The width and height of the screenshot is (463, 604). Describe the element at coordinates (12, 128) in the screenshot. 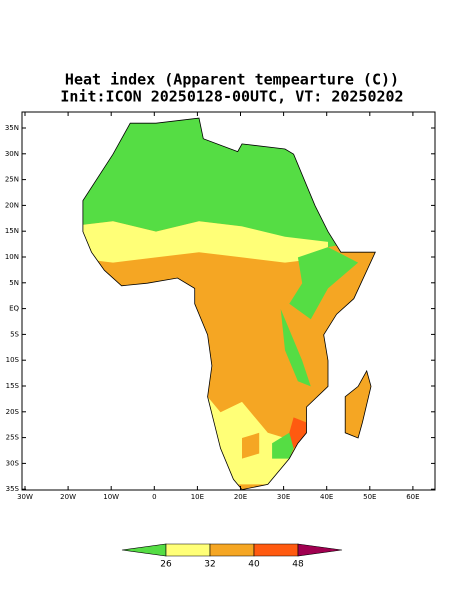

I see `lat-label: 35N` at that location.